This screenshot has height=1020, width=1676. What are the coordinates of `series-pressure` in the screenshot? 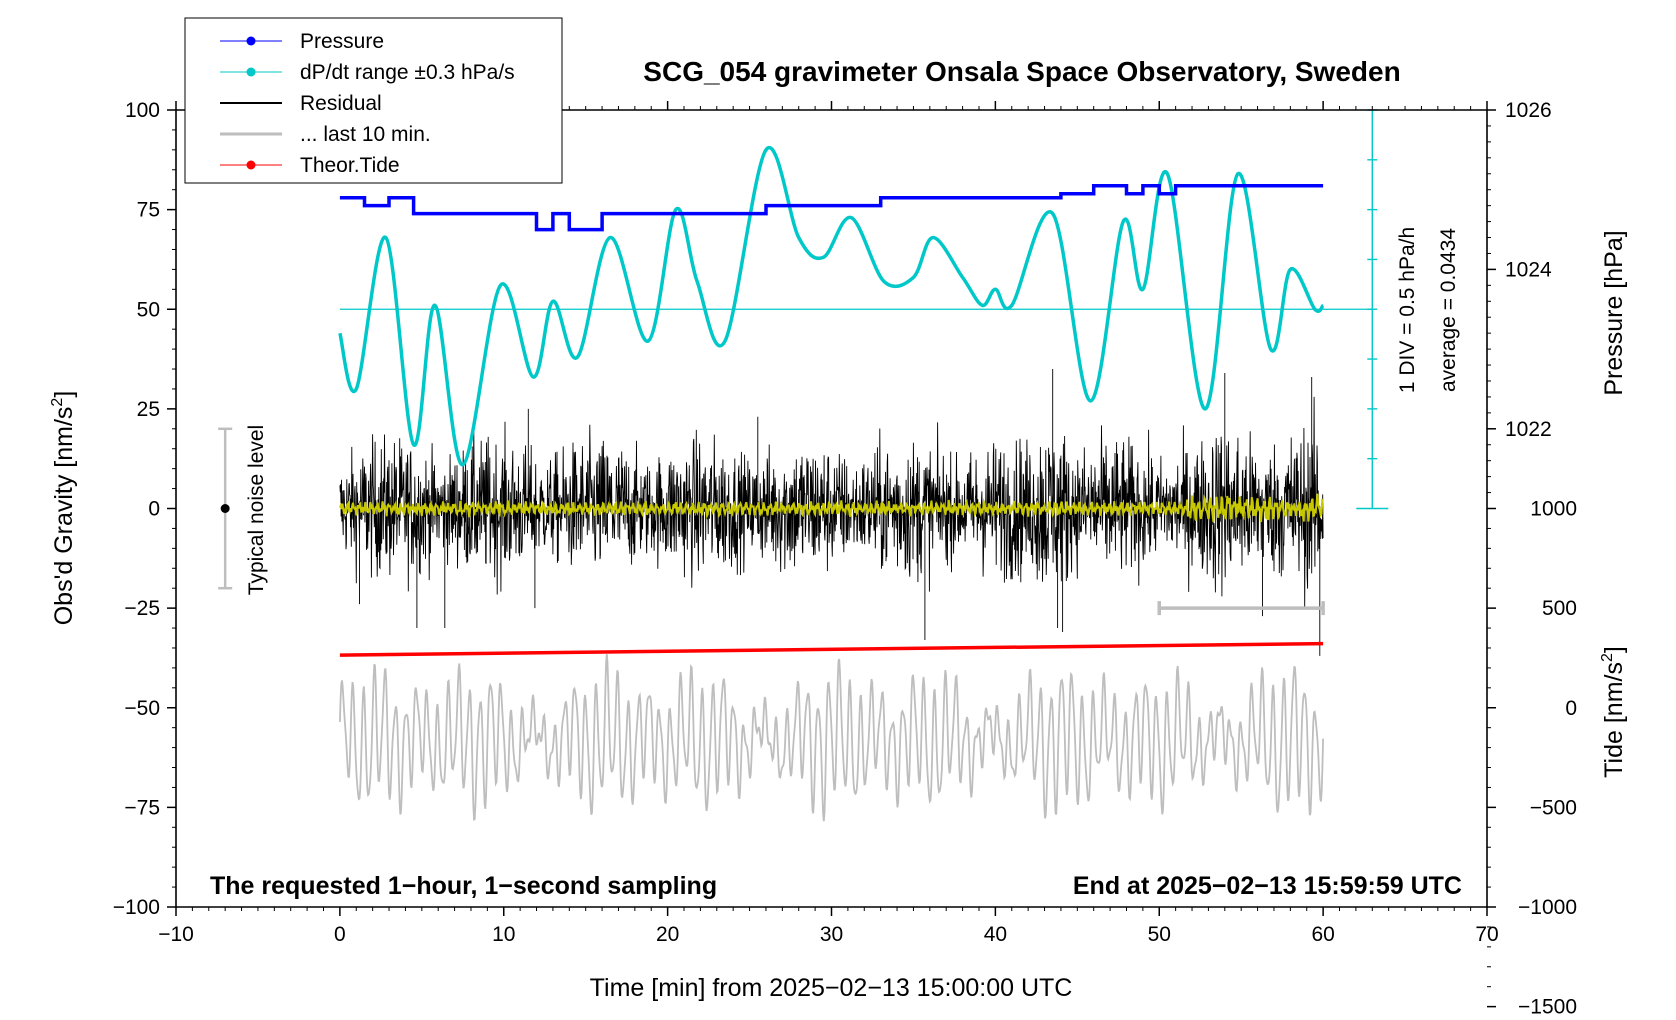 It's located at (831, 207).